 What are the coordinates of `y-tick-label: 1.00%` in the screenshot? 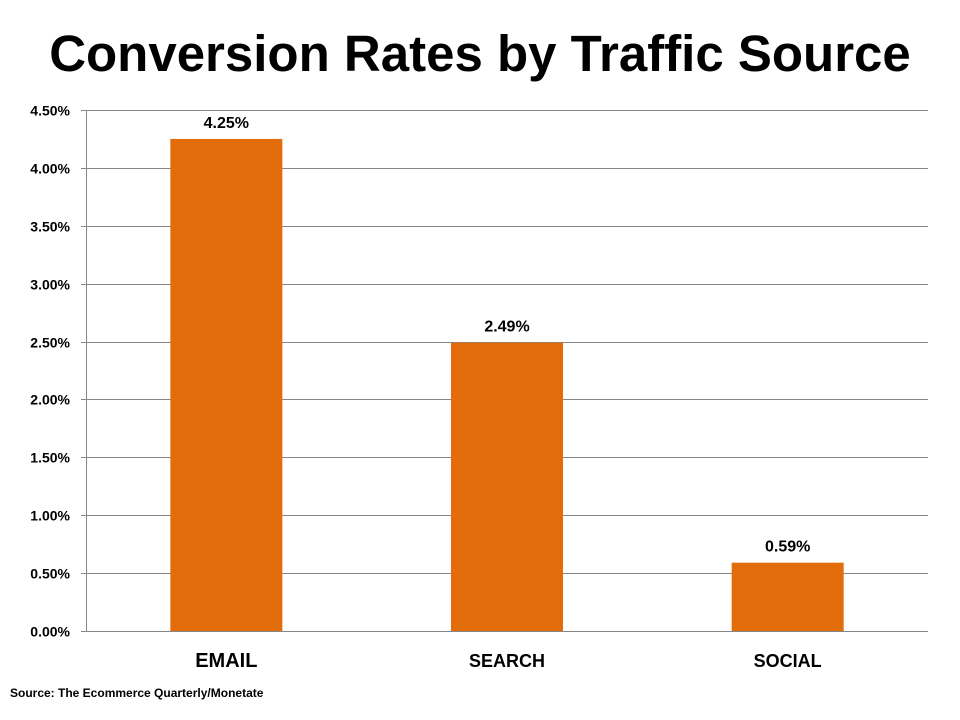 It's located at (50, 516).